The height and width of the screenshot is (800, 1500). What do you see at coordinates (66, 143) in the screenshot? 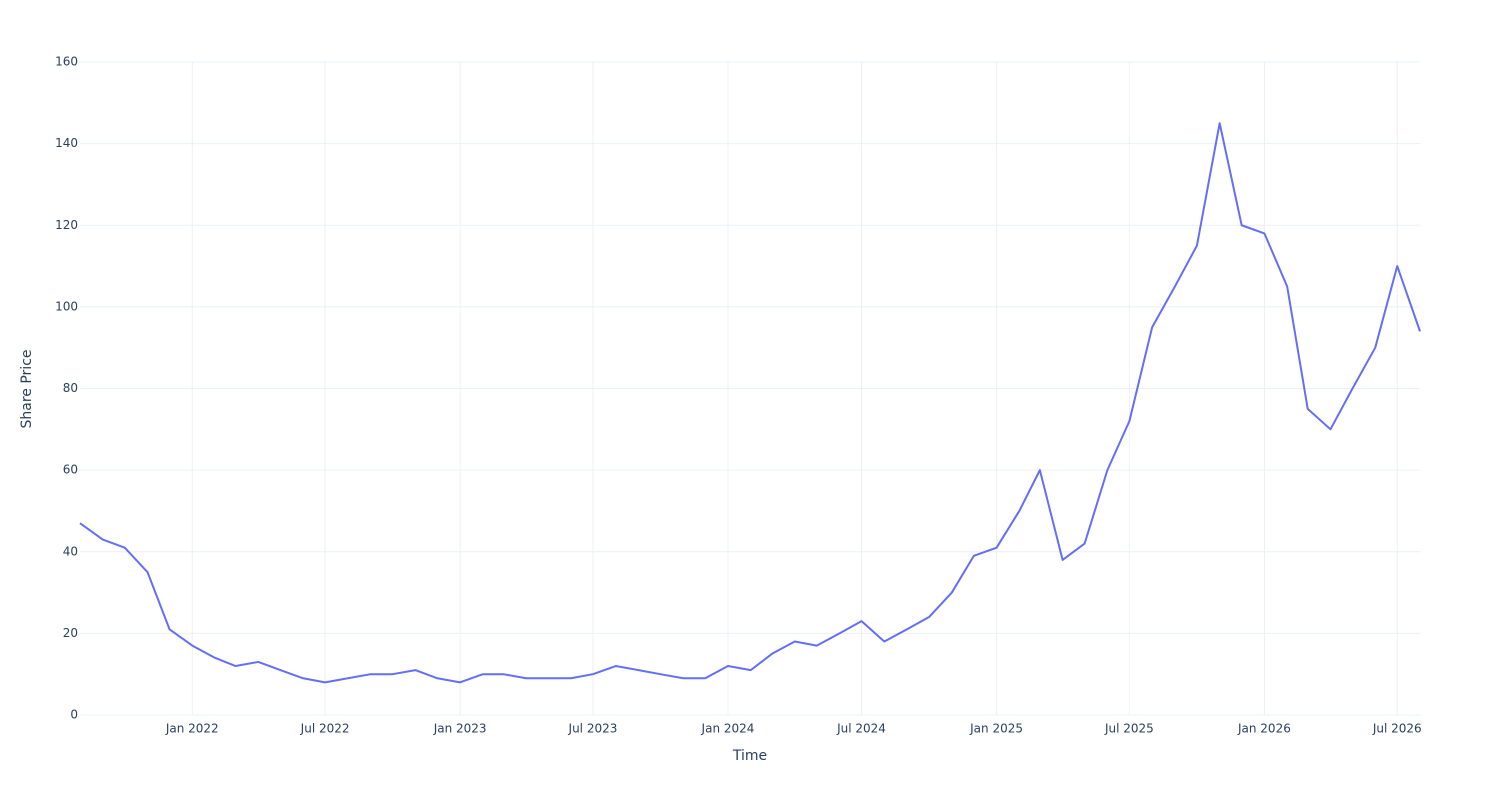
I see `y-tick-label: 140` at bounding box center [66, 143].